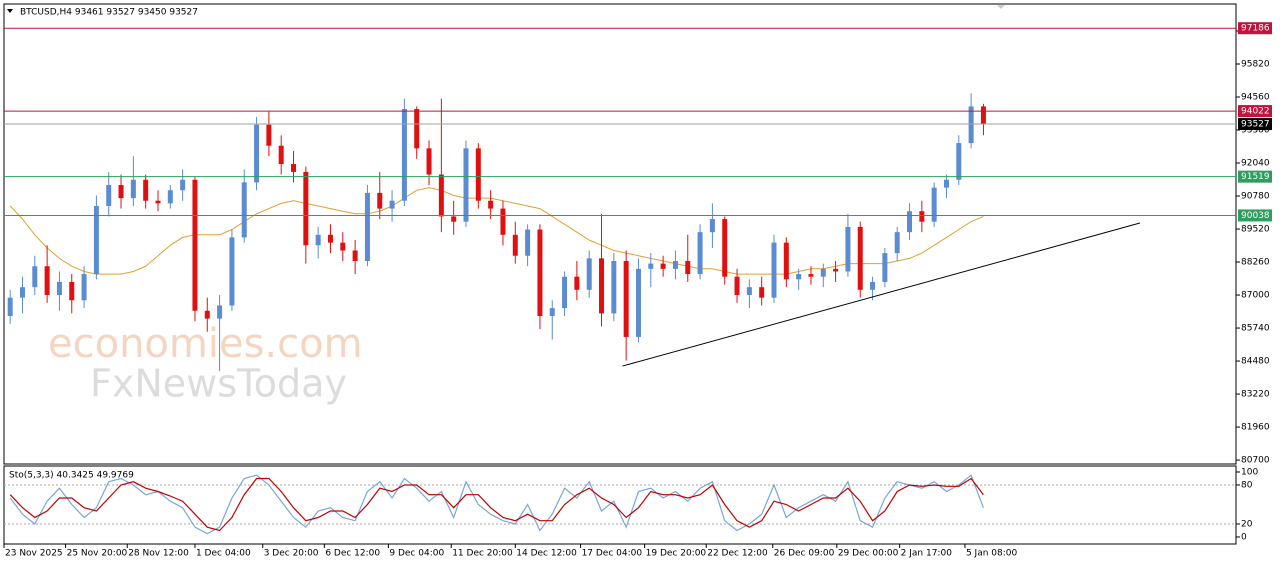  I want to click on y-tick-label: 95820, so click(1255, 64).